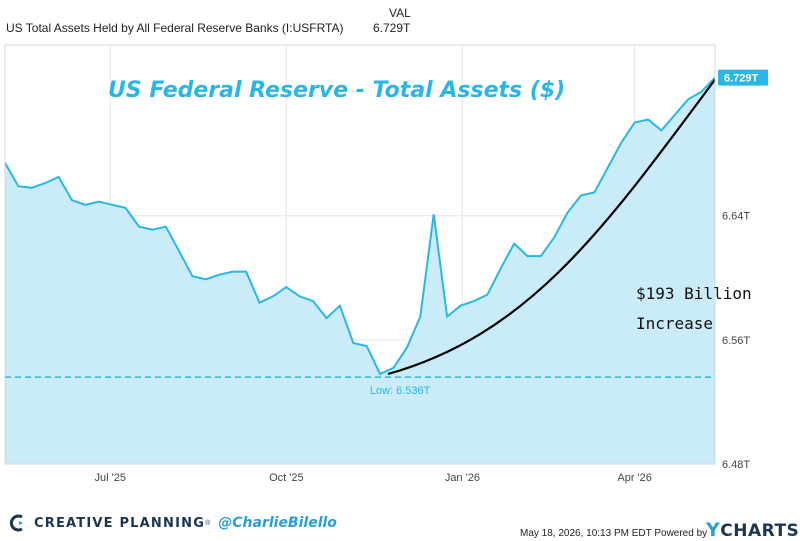 The height and width of the screenshot is (541, 800). I want to click on y-tick-label: 6.56T, so click(736, 341).